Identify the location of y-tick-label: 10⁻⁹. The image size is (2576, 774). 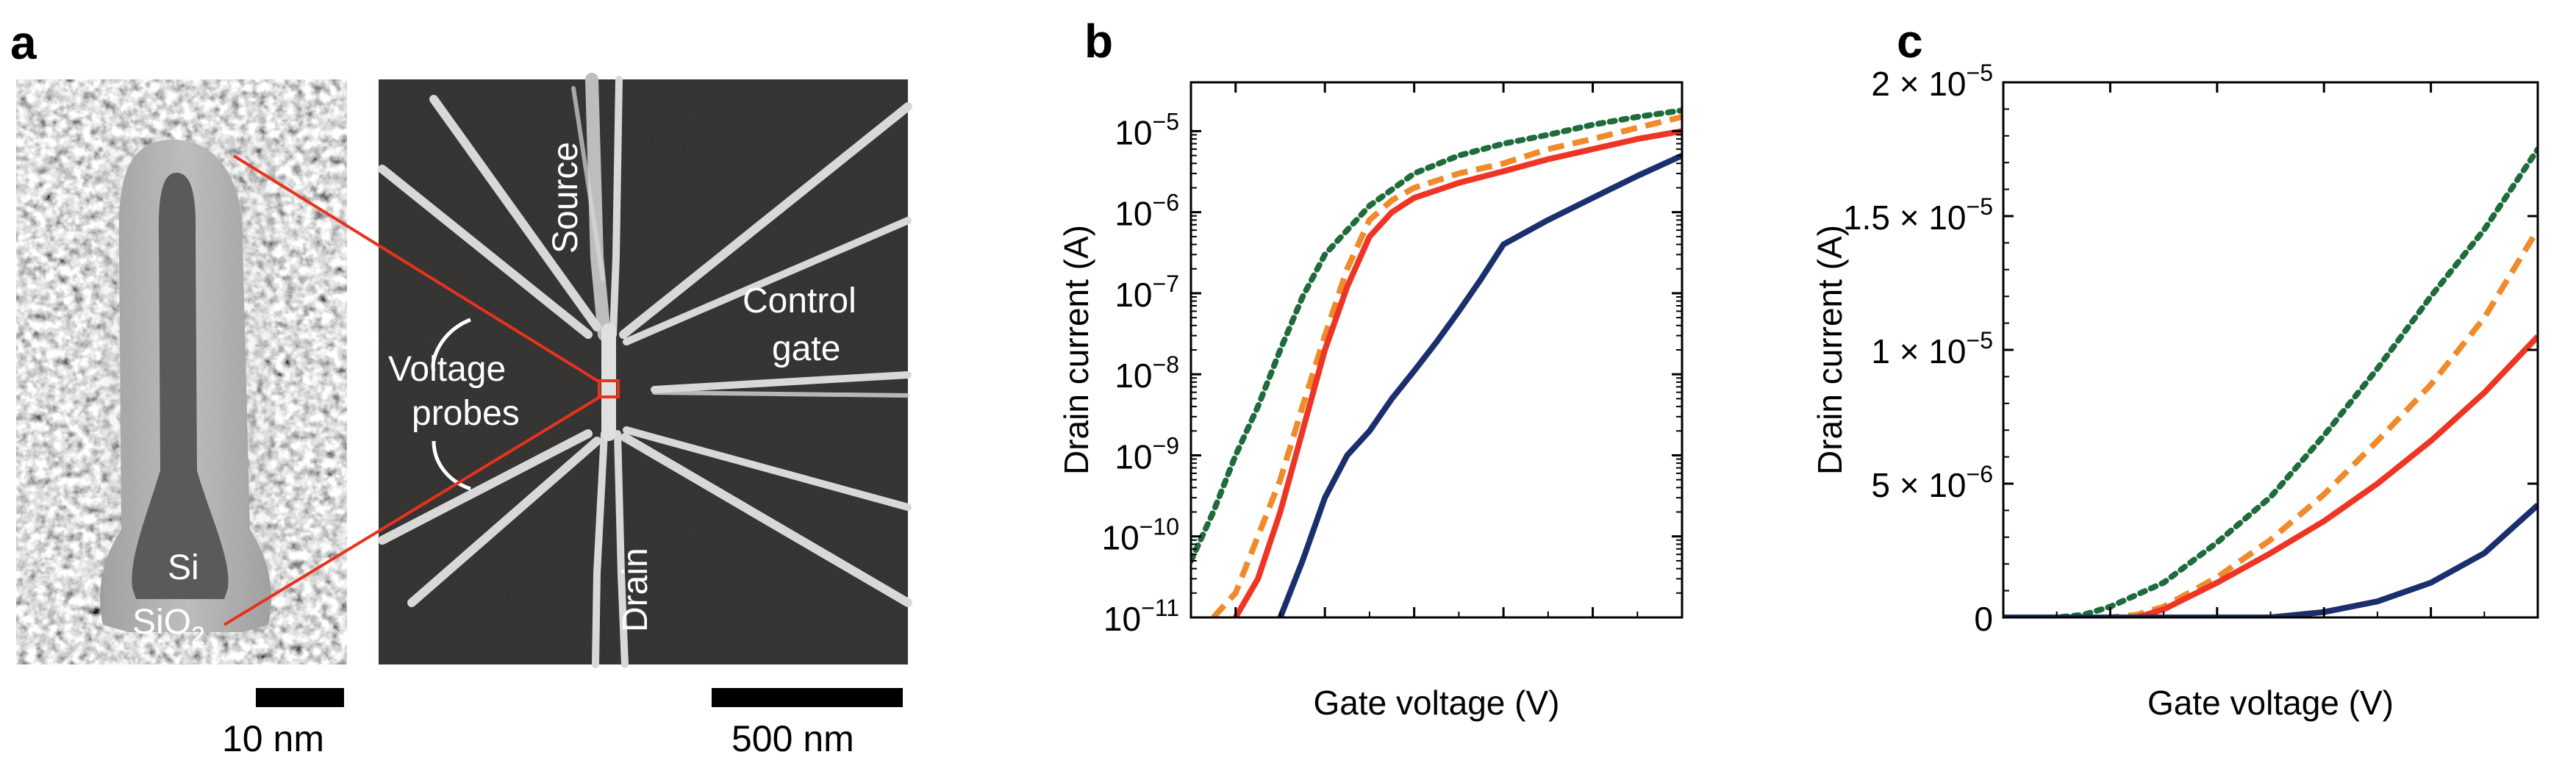
(1147, 454).